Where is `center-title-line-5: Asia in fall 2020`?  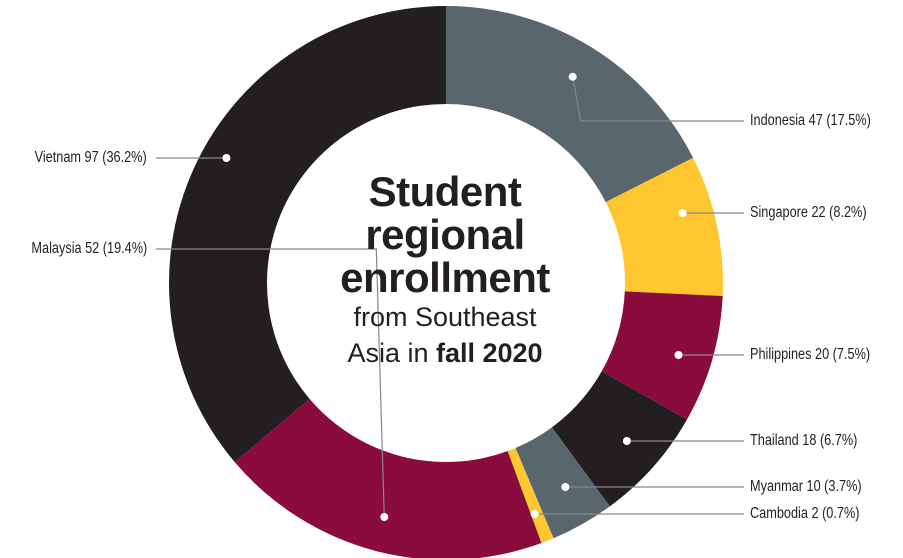
center-title-line-5: Asia in fall 2020 is located at coordinates (445, 353).